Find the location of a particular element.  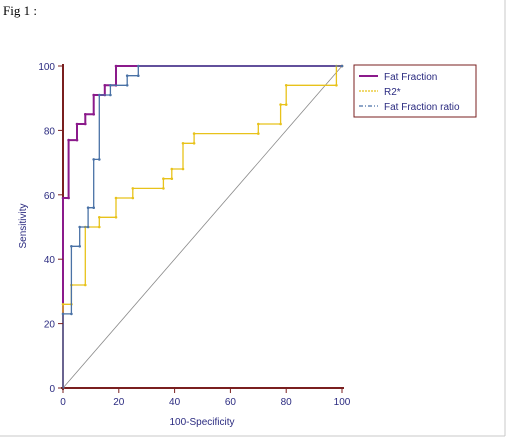

x-tick-label-80: 80 is located at coordinates (287, 402).